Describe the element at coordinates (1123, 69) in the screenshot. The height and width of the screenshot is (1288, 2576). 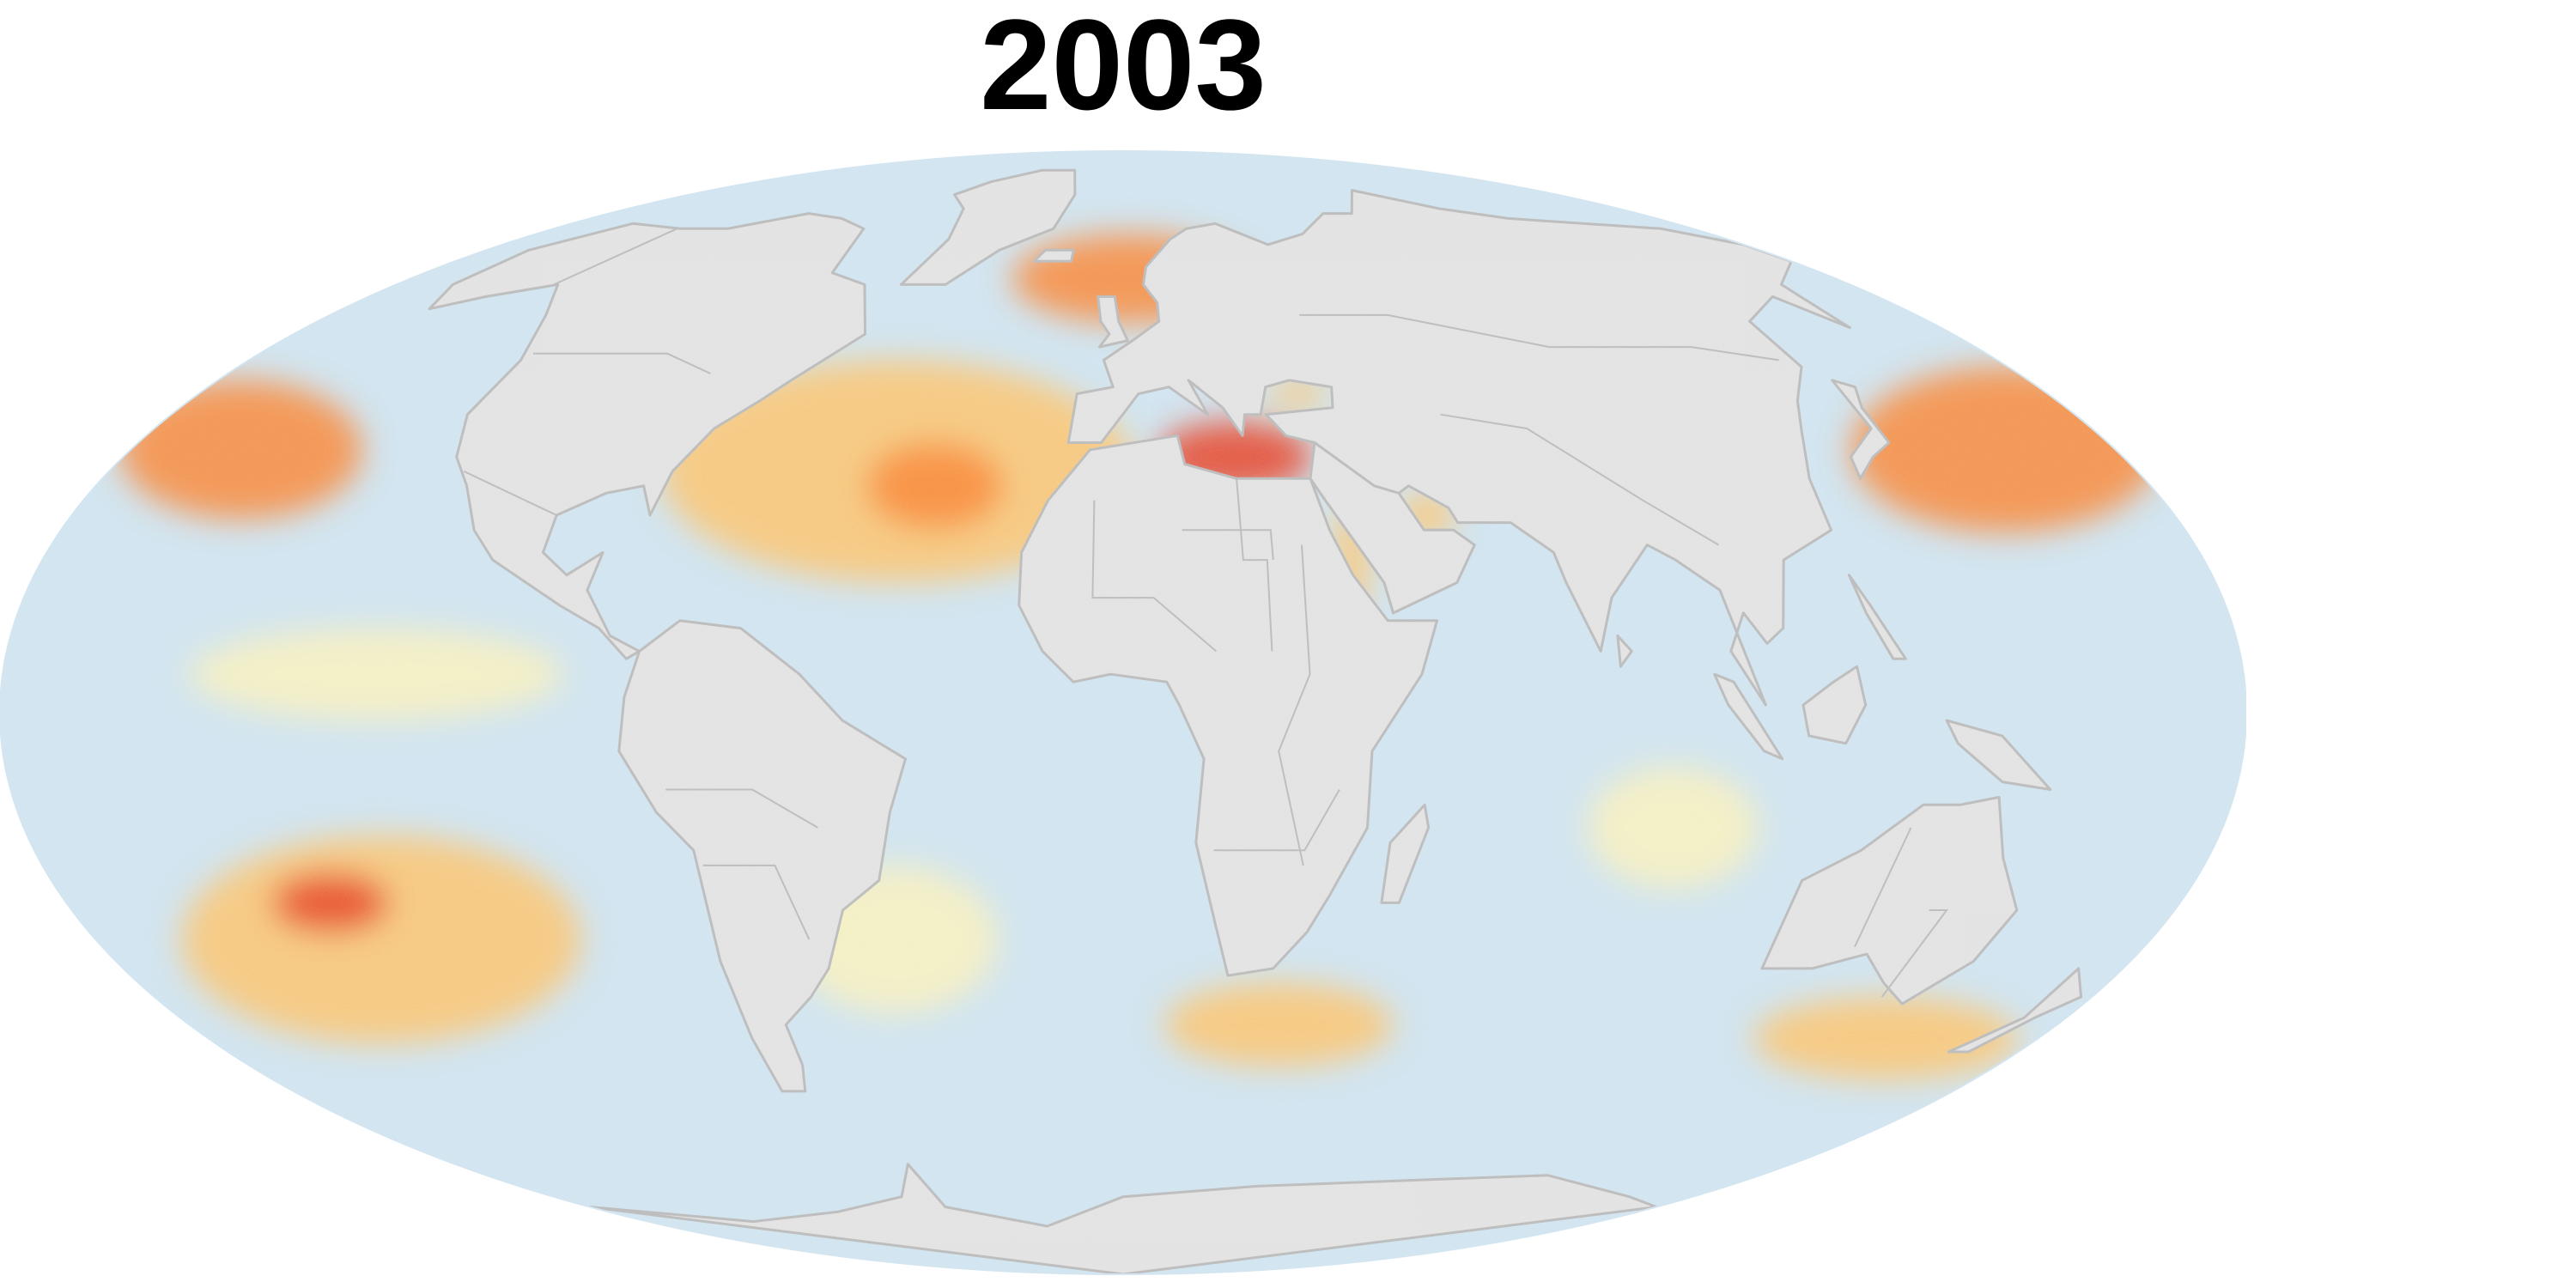
I see `map-title: 2003` at that location.